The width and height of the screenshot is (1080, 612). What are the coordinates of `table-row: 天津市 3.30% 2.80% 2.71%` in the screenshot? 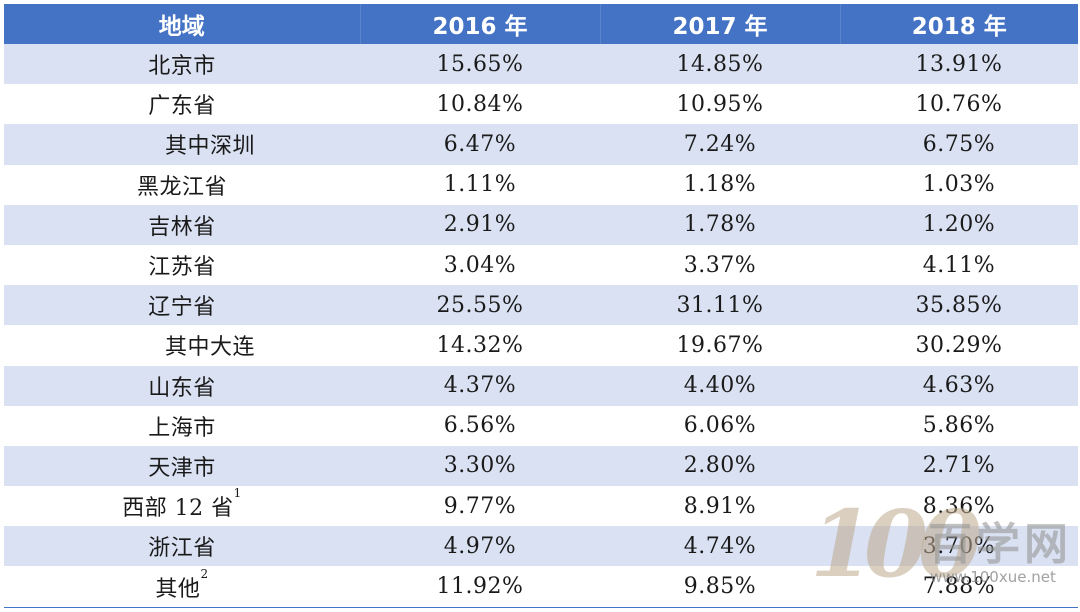 It's located at (541, 466).